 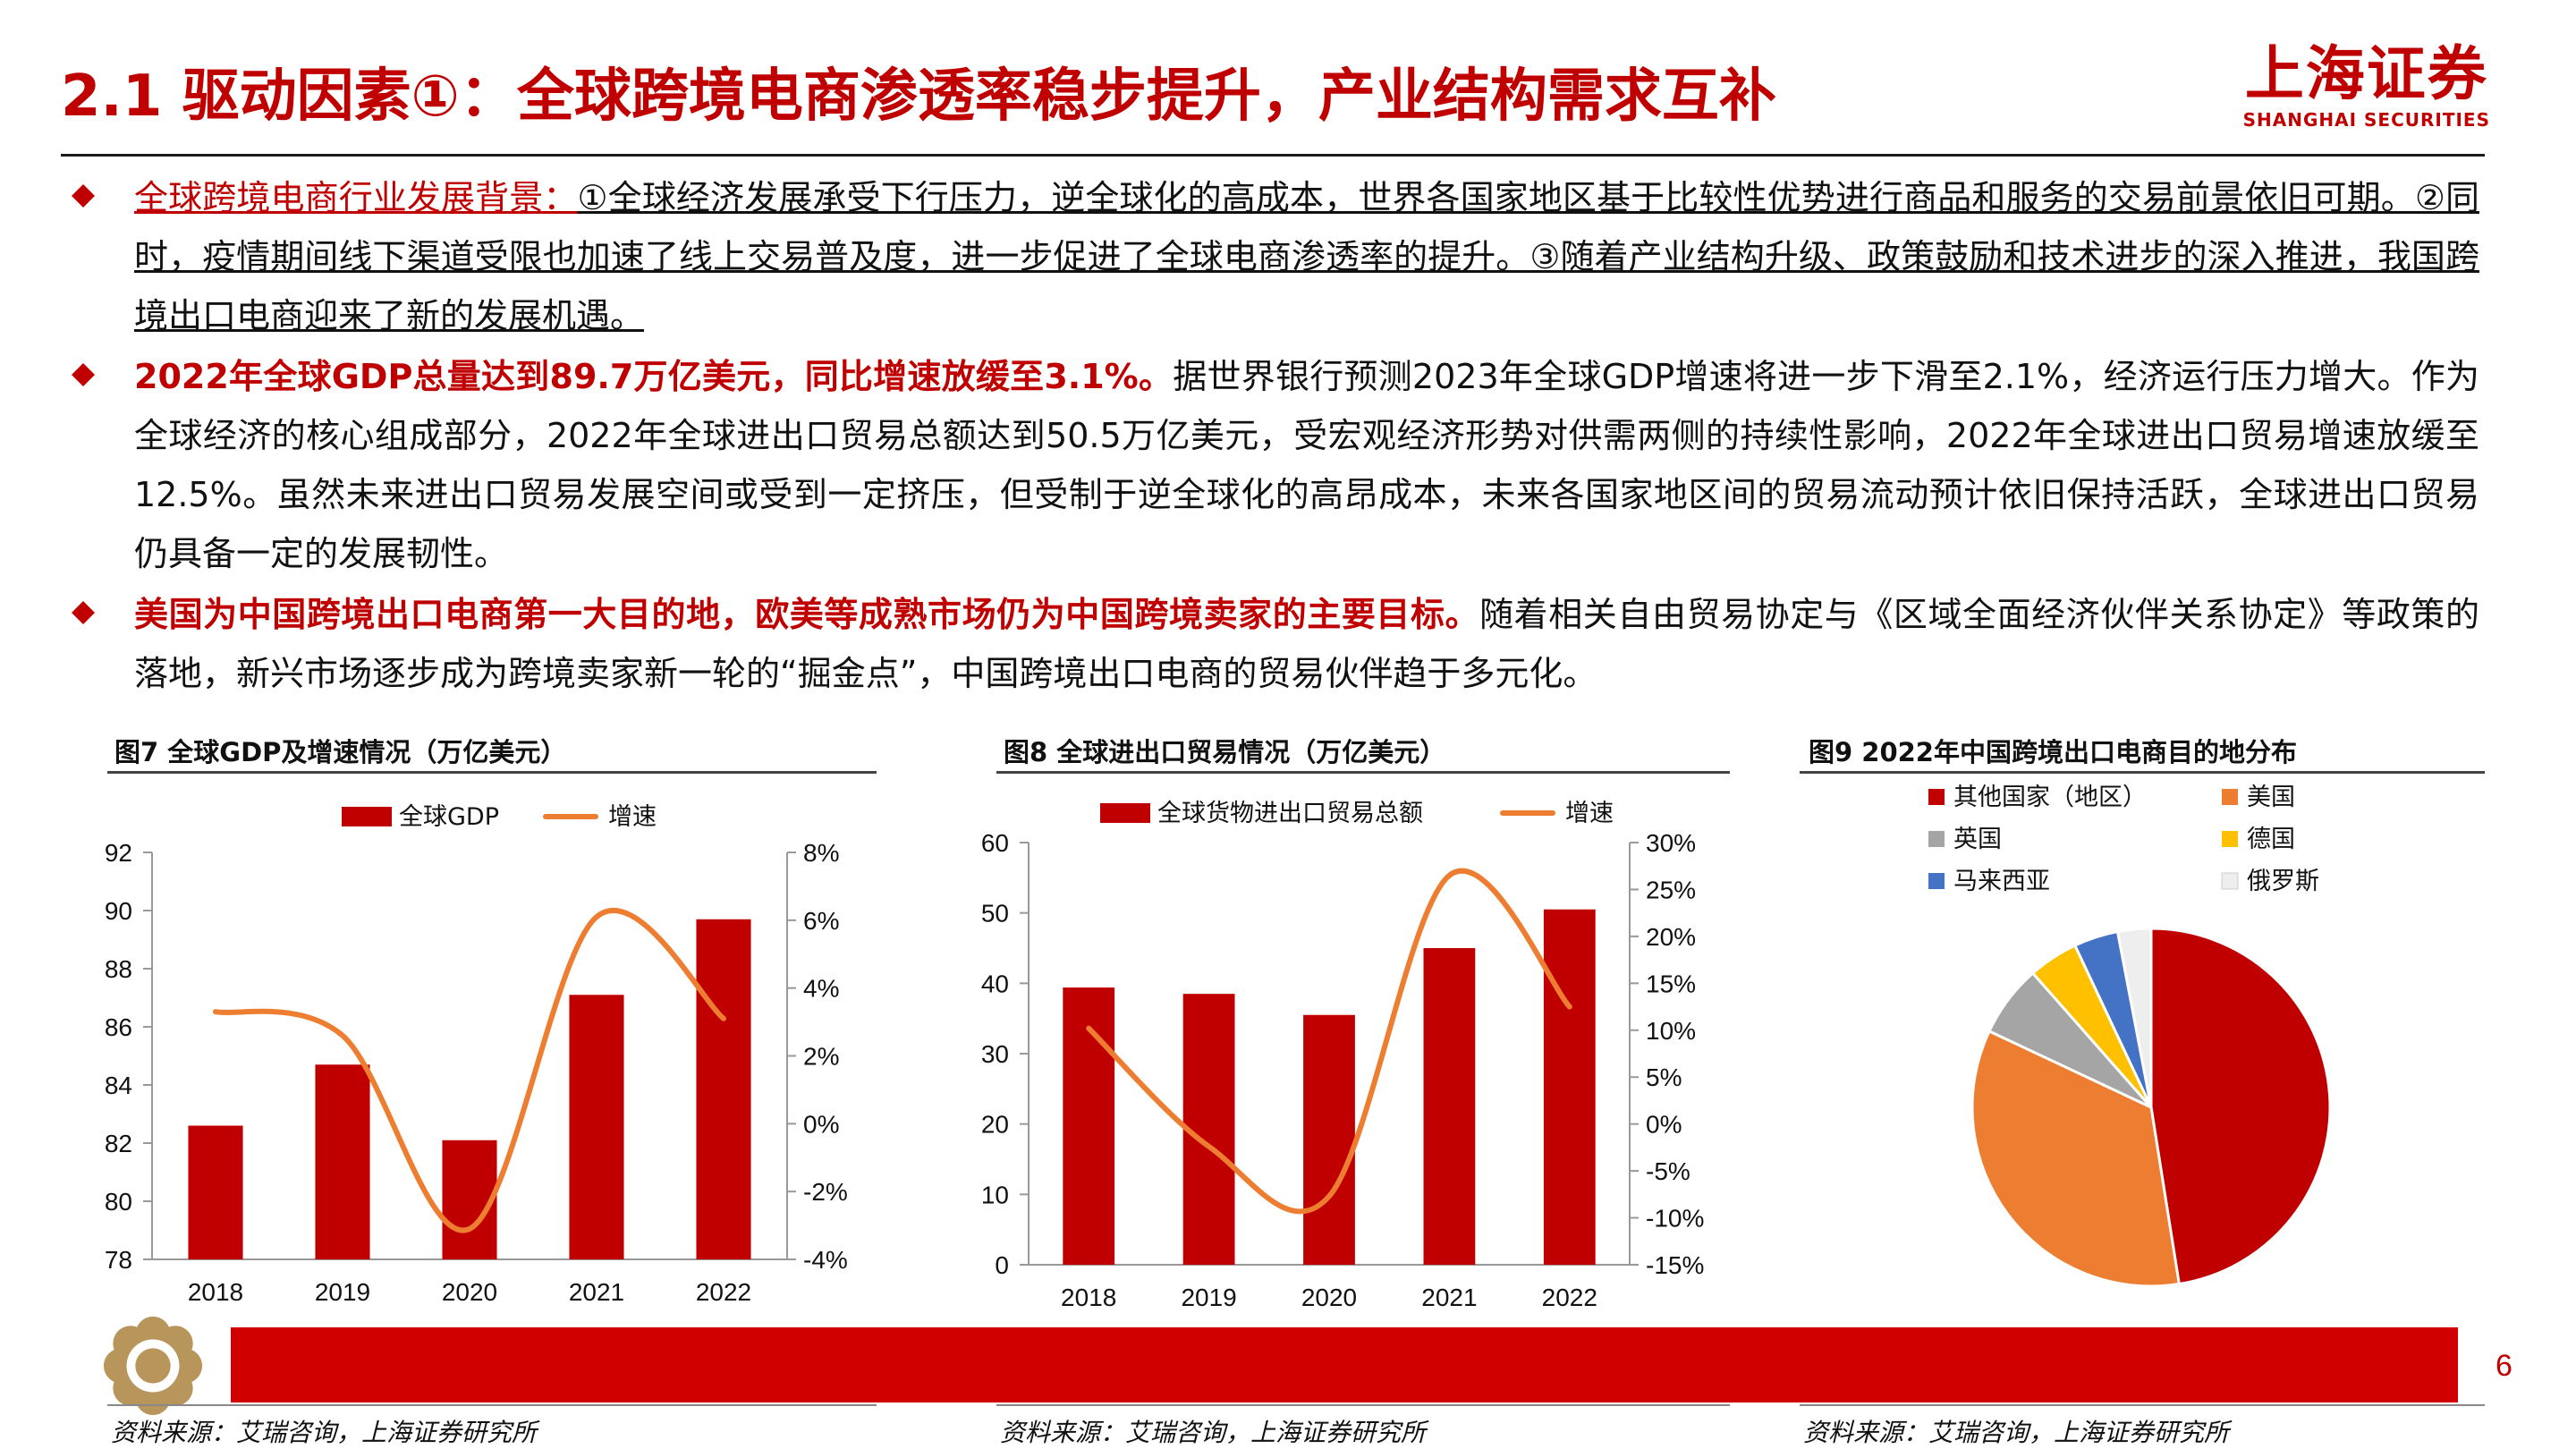 What do you see at coordinates (492, 1405) in the screenshot?
I see `fig7-source-rule` at bounding box center [492, 1405].